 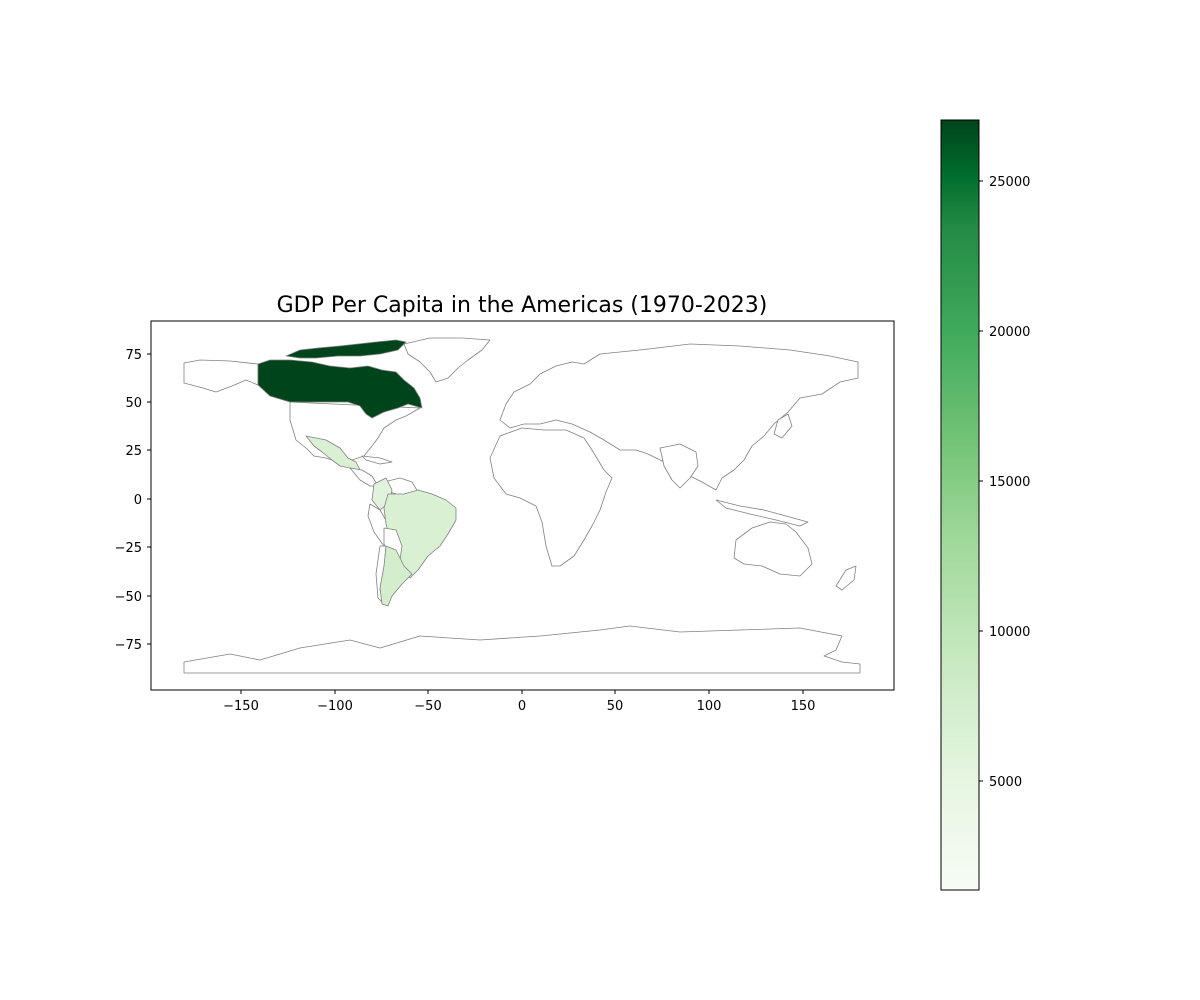 I want to click on colorbar-tick-label: 10000, so click(x=1009, y=632).